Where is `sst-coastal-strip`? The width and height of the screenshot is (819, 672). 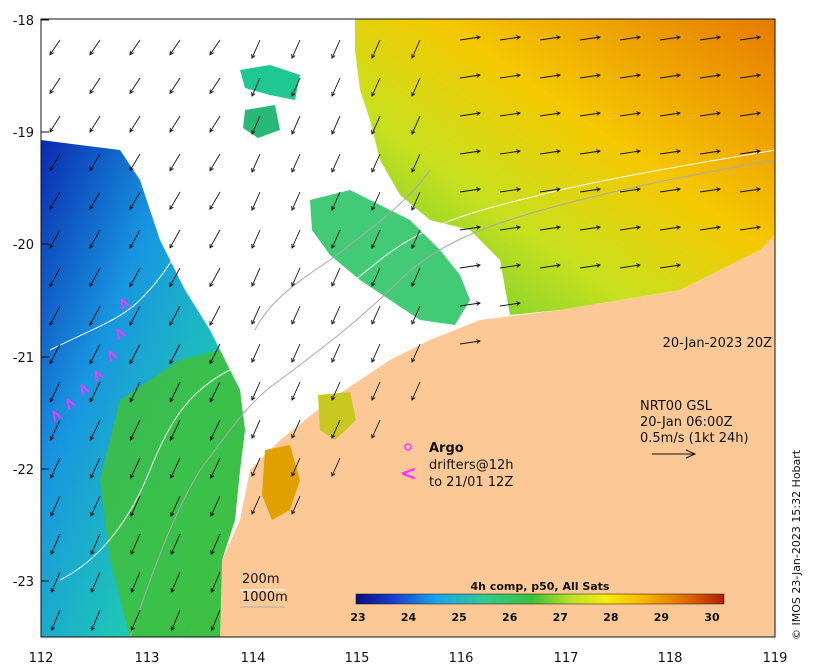 sst-coastal-strip is located at coordinates (172, 493).